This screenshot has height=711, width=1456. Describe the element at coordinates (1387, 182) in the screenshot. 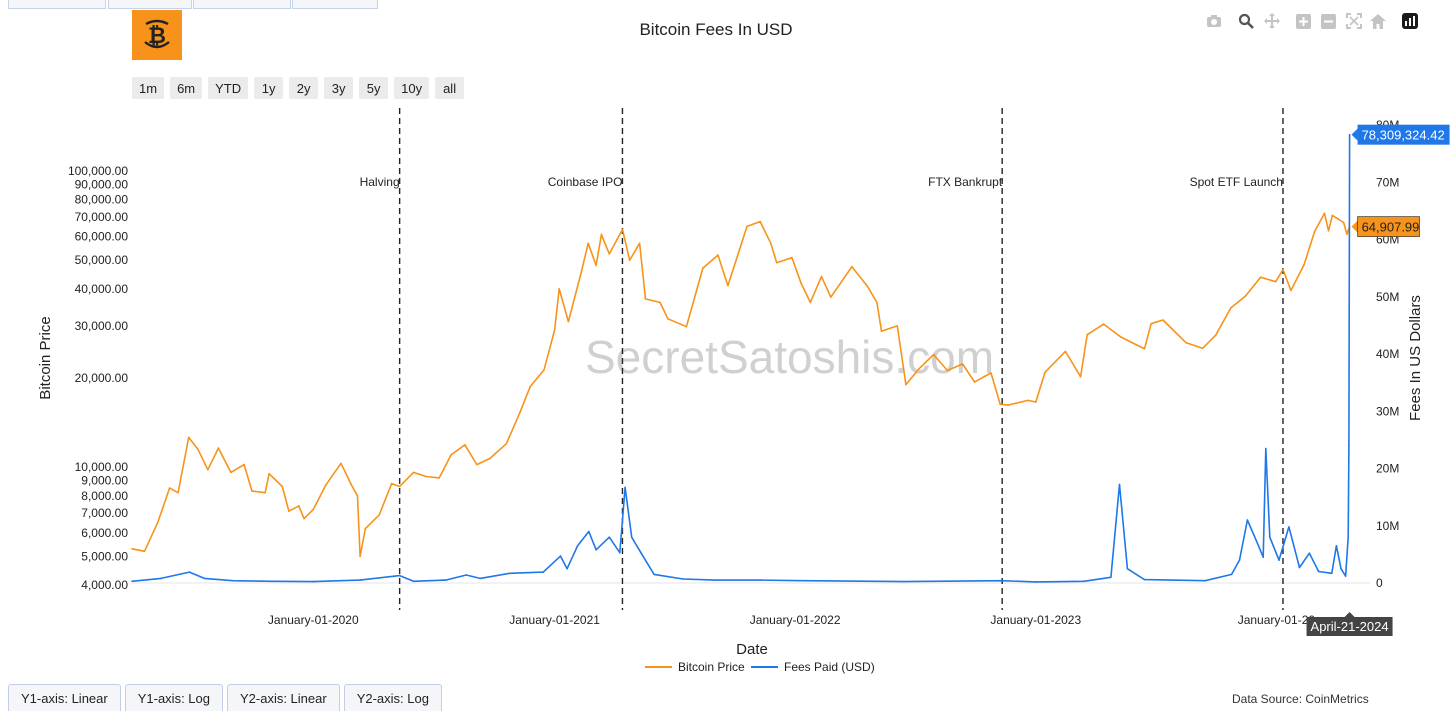

I see `y2-tick-label: 70M` at that location.